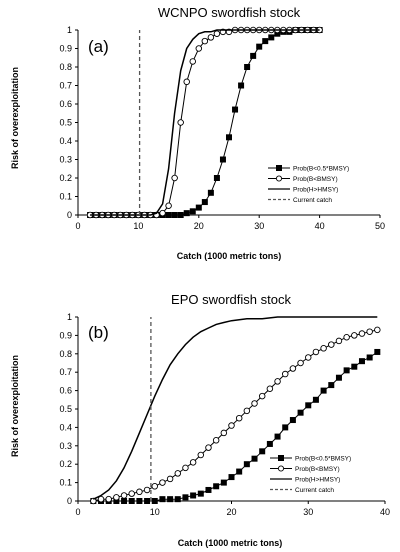 This screenshot has height=552, width=400. What do you see at coordinates (65, 427) in the screenshot?
I see `panel-b-y-tick-label: 0.4` at bounding box center [65, 427].